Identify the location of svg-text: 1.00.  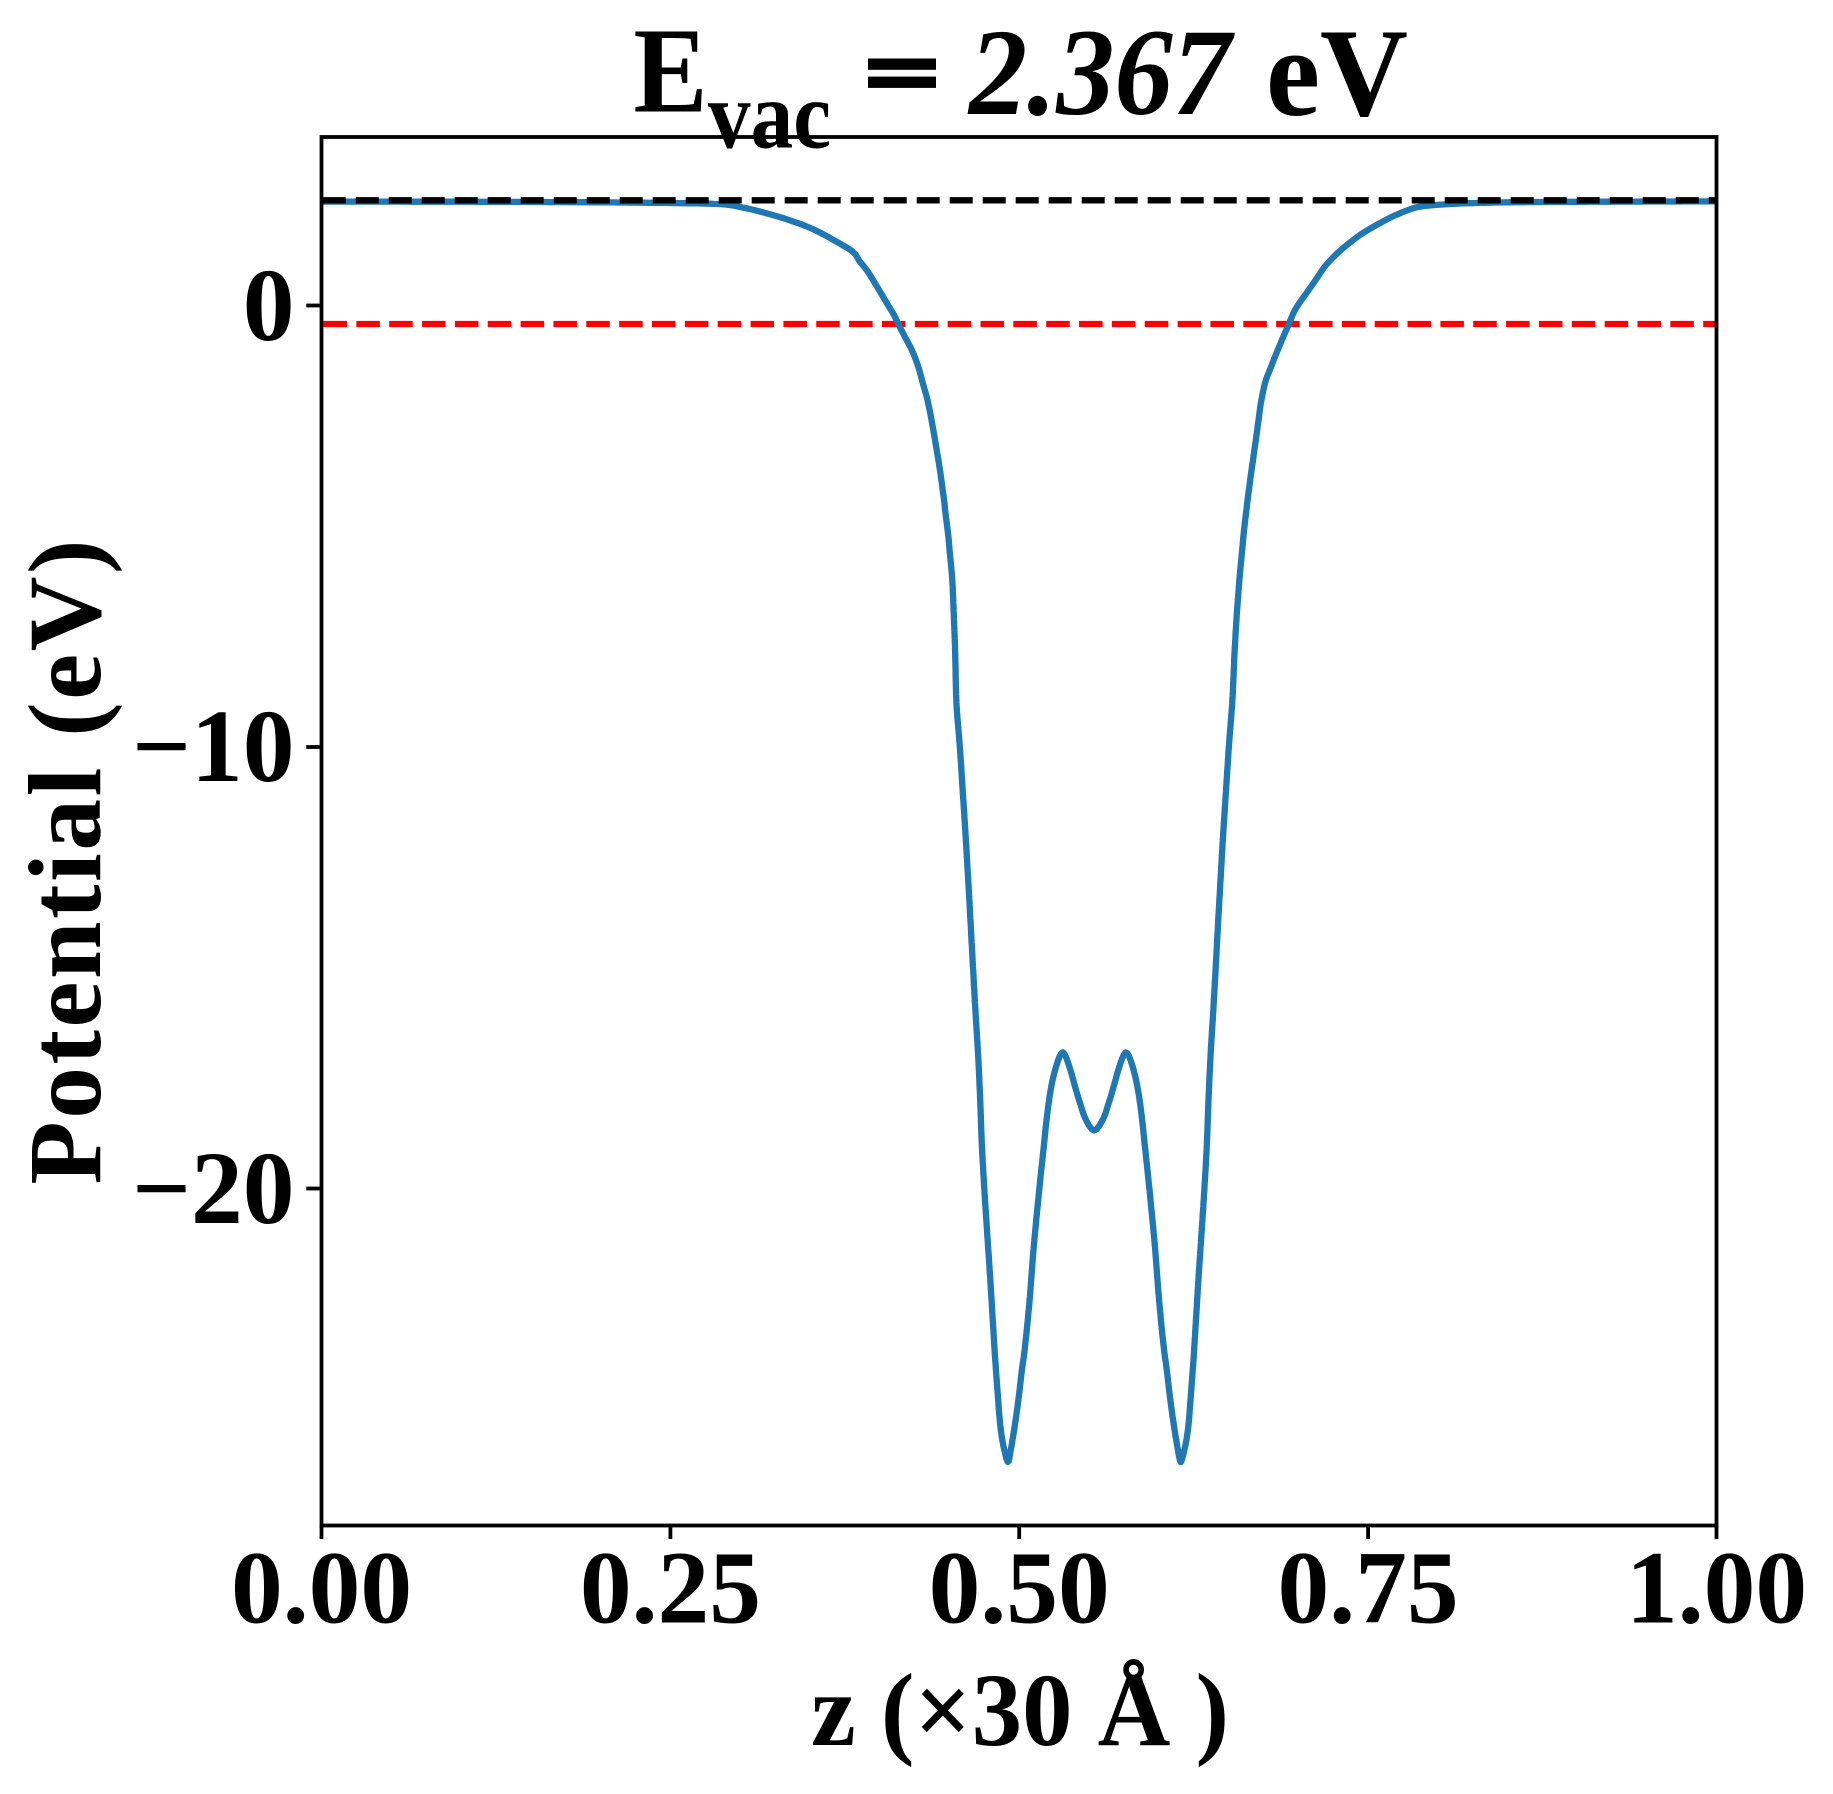
(1716, 1589).